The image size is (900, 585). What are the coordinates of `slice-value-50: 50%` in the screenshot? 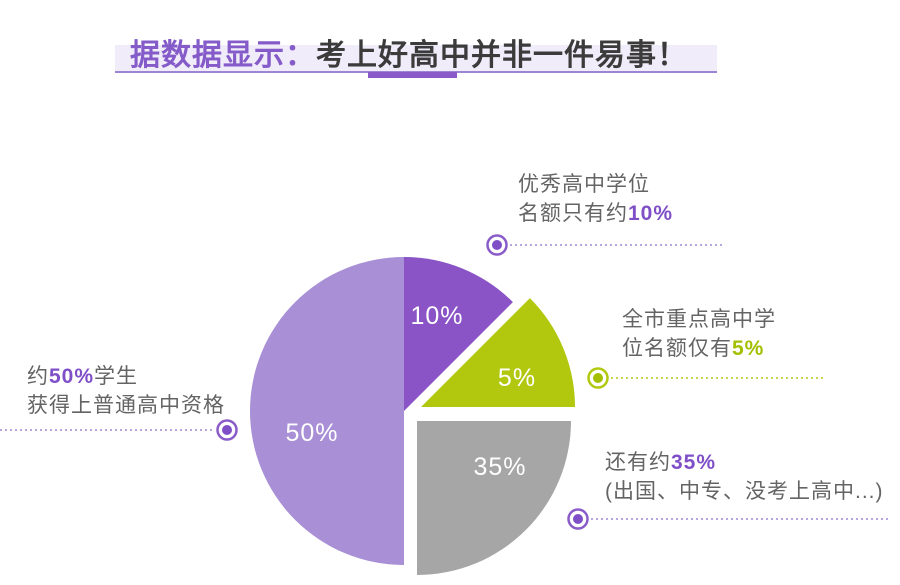 It's located at (312, 433).